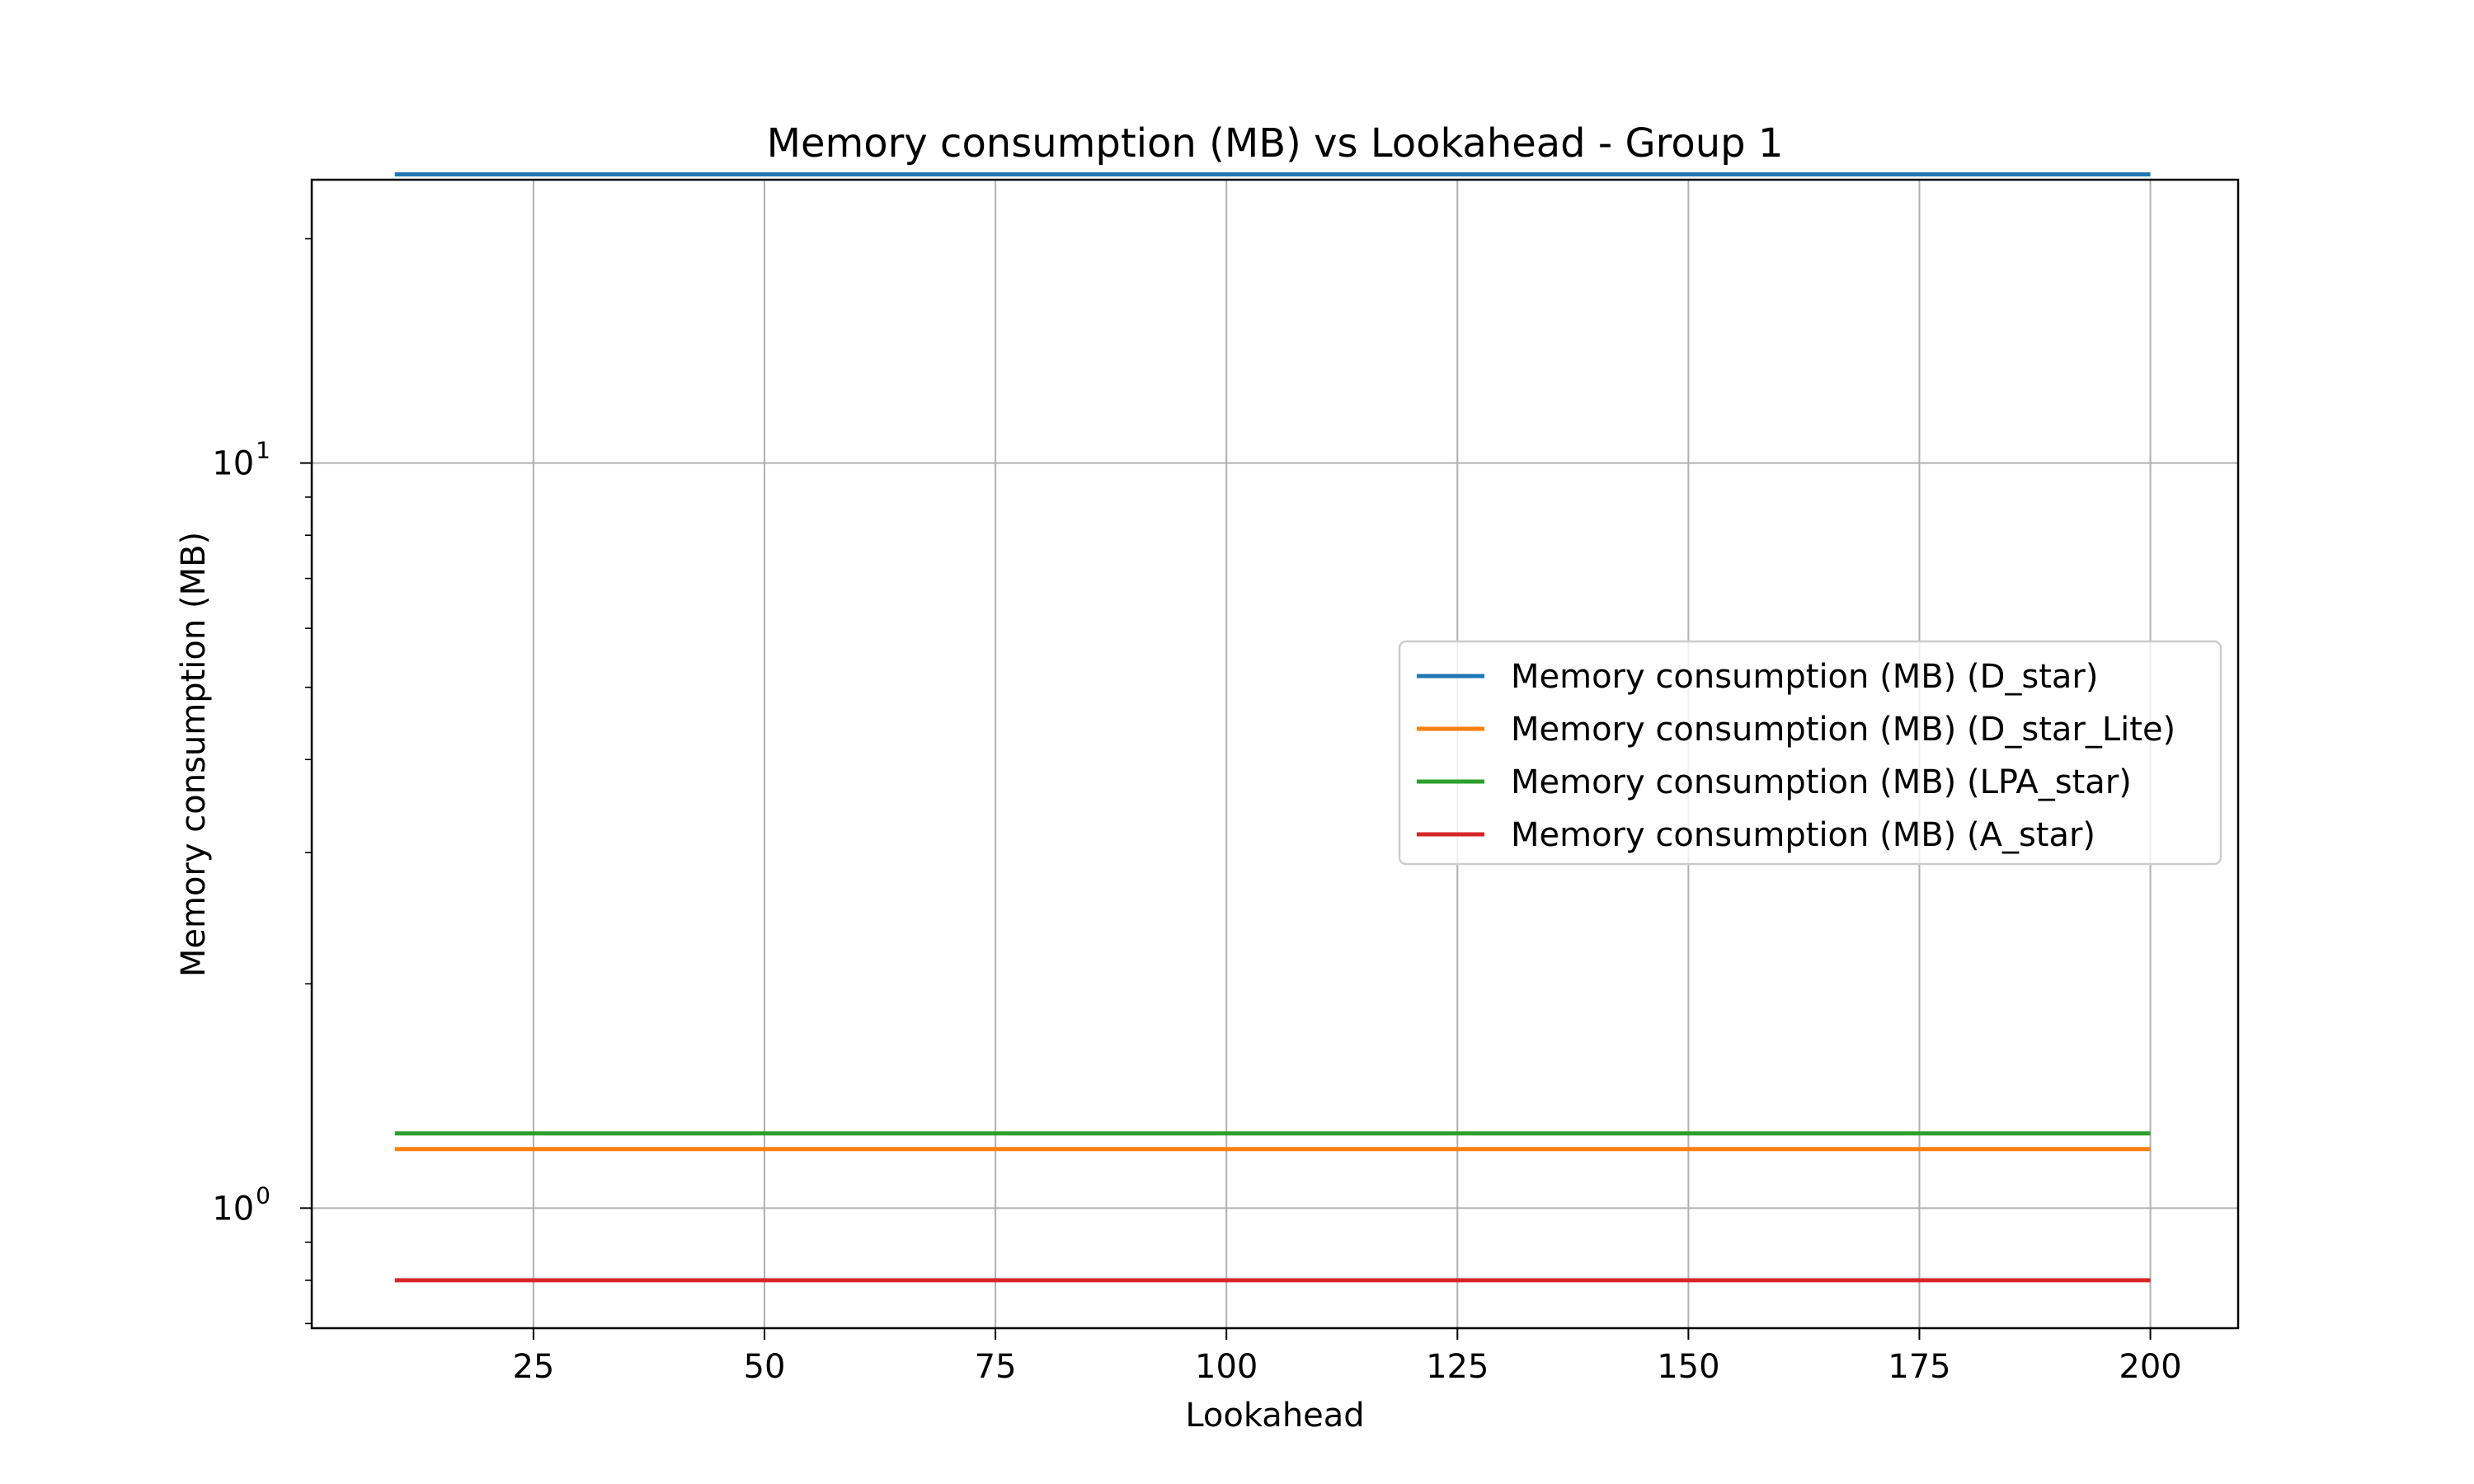 The image size is (2474, 1484). Describe the element at coordinates (2150, 1367) in the screenshot. I see `x-tick-label: 200` at that location.